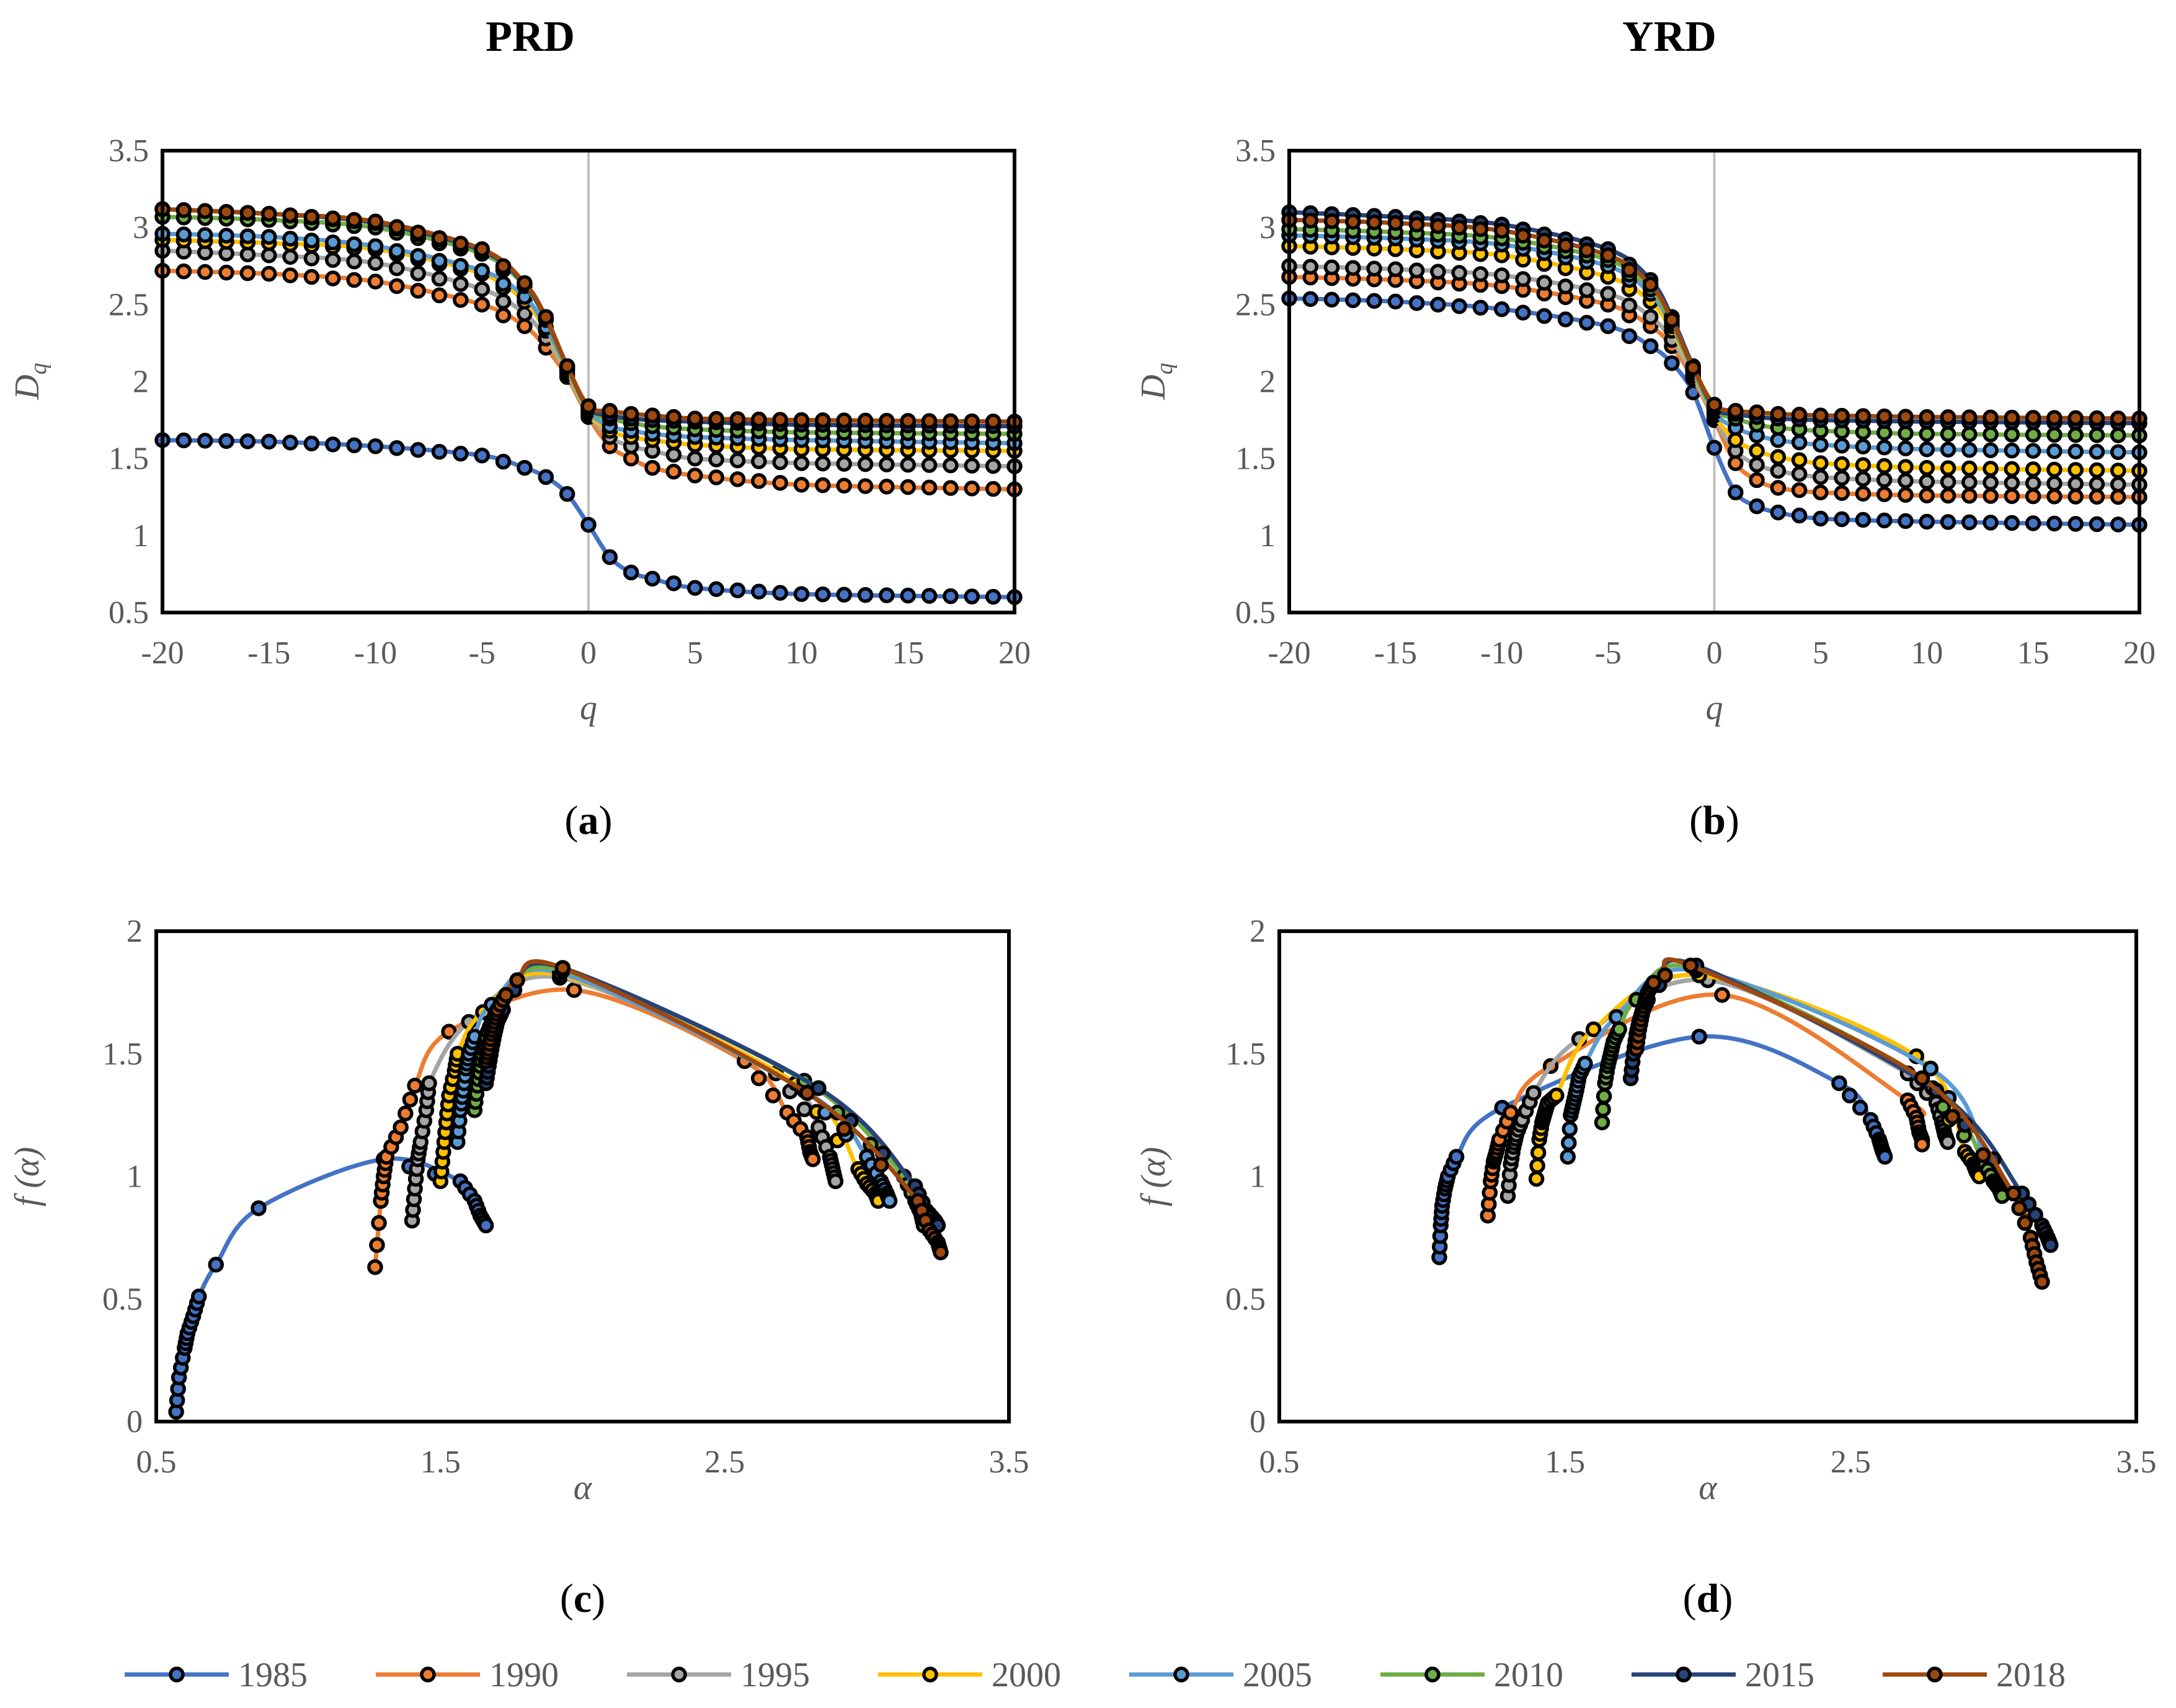  What do you see at coordinates (1289, 653) in the screenshot?
I see `x-tick-label: -20` at bounding box center [1289, 653].